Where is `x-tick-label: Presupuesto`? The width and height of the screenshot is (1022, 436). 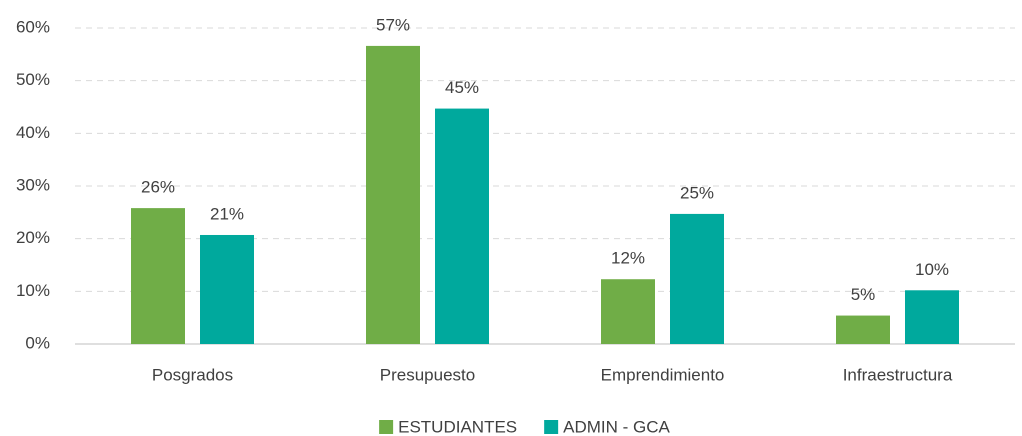 x-tick-label: Presupuesto is located at coordinates (427, 374).